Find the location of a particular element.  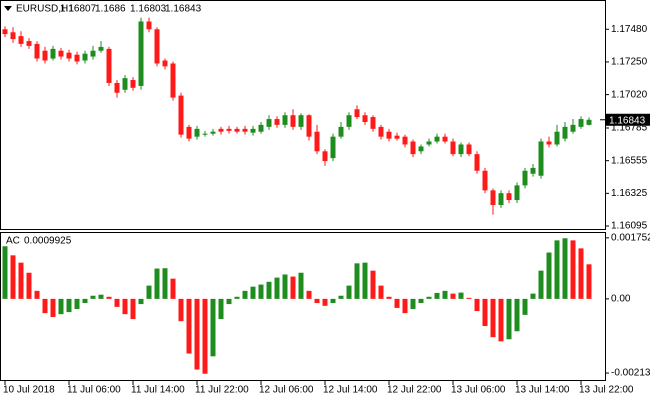

indicator-value: 0.0009925 is located at coordinates (48, 241).